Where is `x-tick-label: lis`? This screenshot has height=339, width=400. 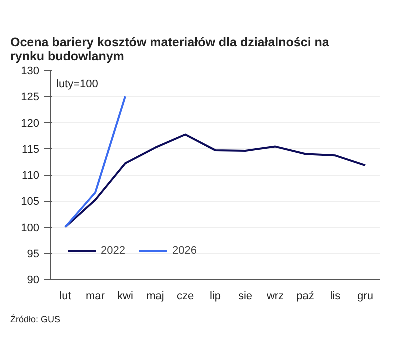
x-tick-label: lis is located at coordinates (336, 296).